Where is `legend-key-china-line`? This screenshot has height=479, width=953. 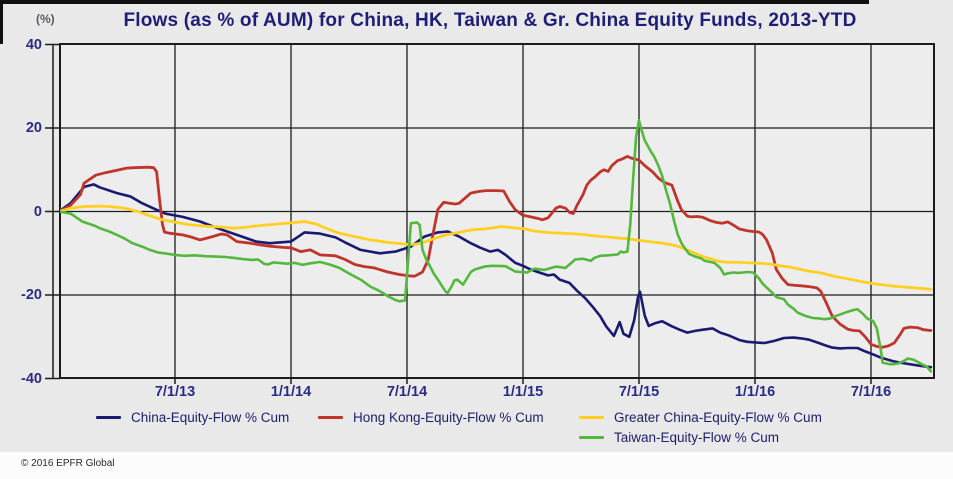 legend-key-china-line is located at coordinates (108, 417).